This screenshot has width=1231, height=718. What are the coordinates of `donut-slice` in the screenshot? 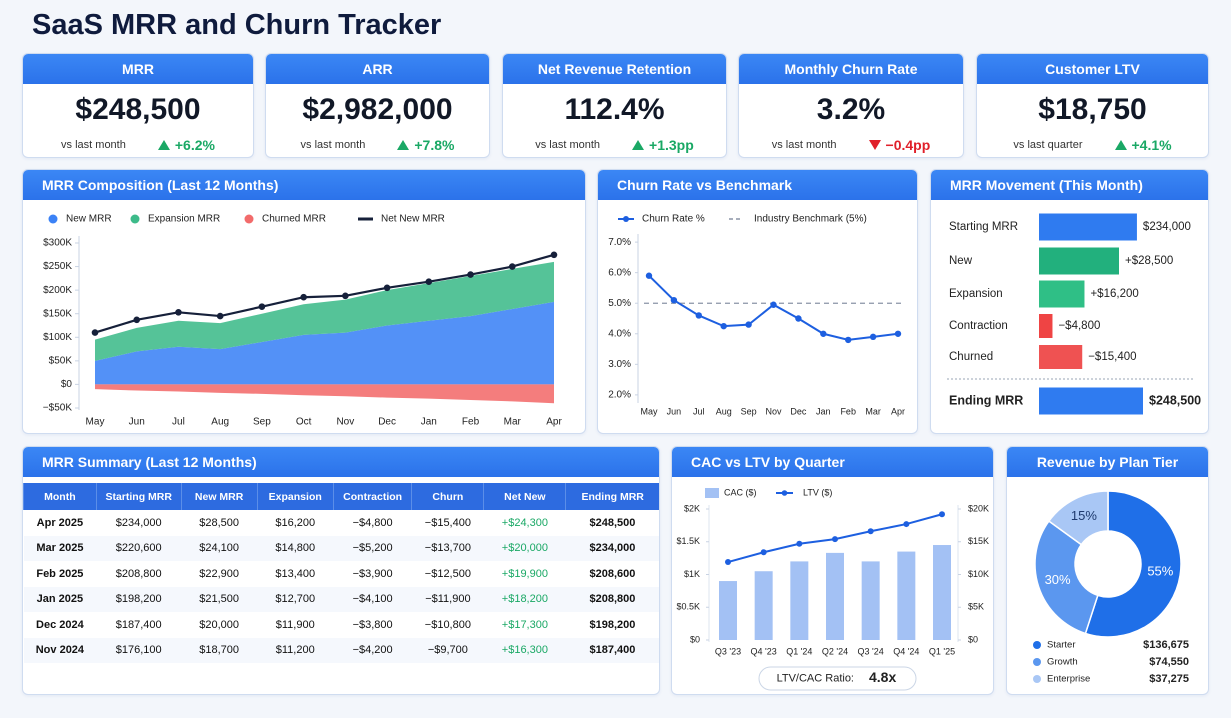 It's located at (1133, 564).